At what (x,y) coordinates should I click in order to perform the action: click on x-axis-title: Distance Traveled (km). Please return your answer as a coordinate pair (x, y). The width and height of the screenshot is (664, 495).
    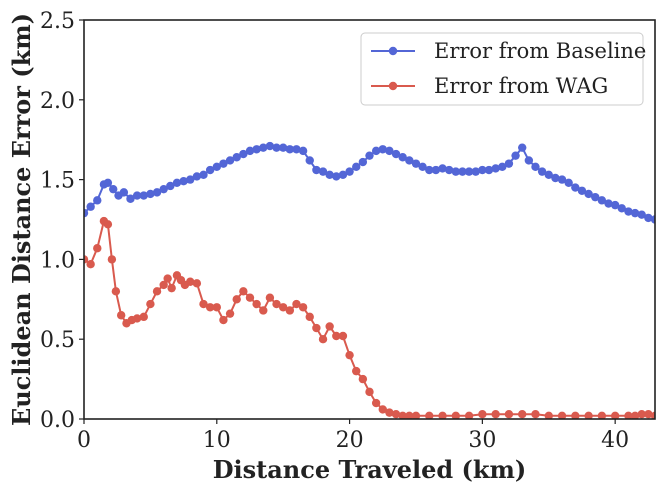
    Looking at the image, I should click on (370, 469).